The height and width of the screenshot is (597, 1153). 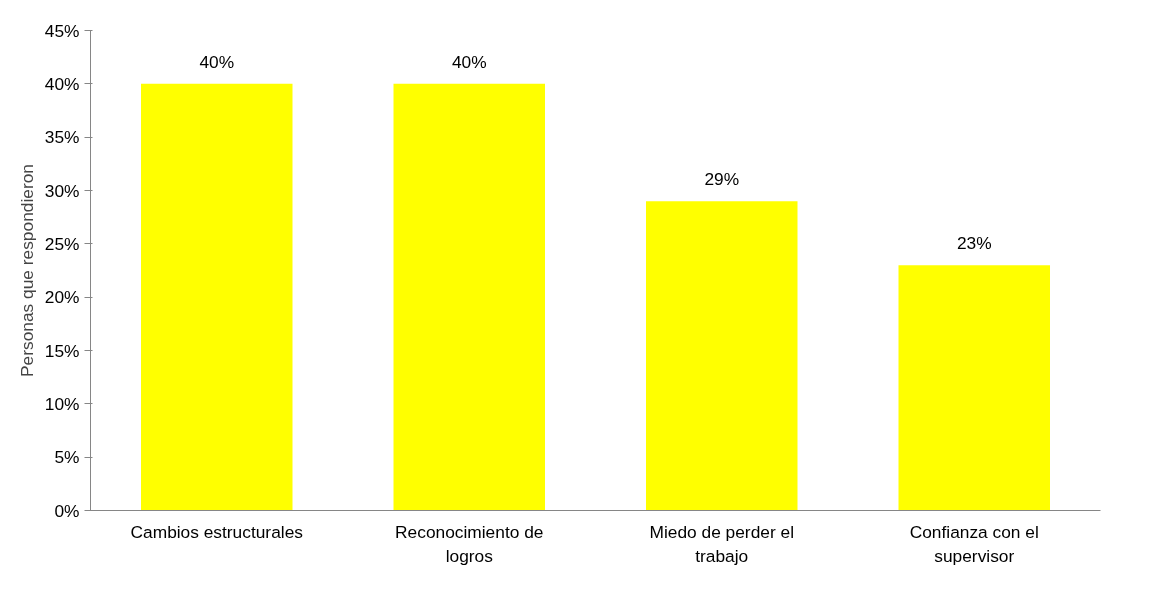 What do you see at coordinates (62, 350) in the screenshot?
I see `y-tick-label: 15%` at bounding box center [62, 350].